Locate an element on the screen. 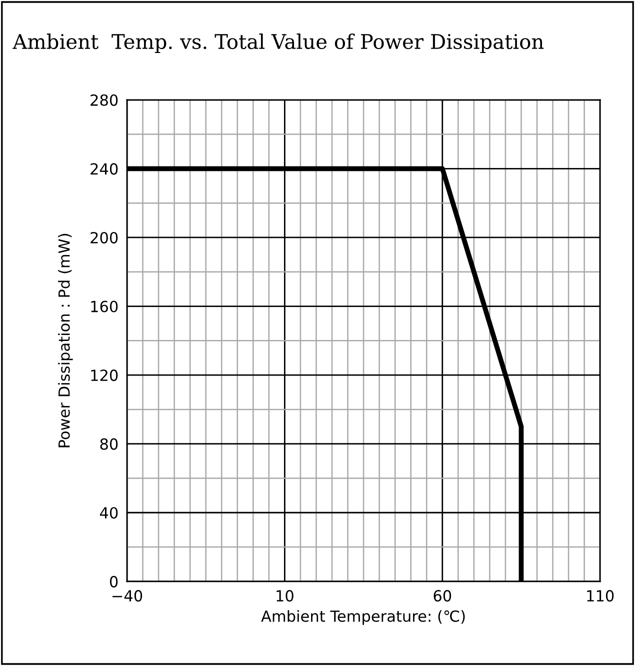  y-tick-label: 280 is located at coordinates (104, 100).